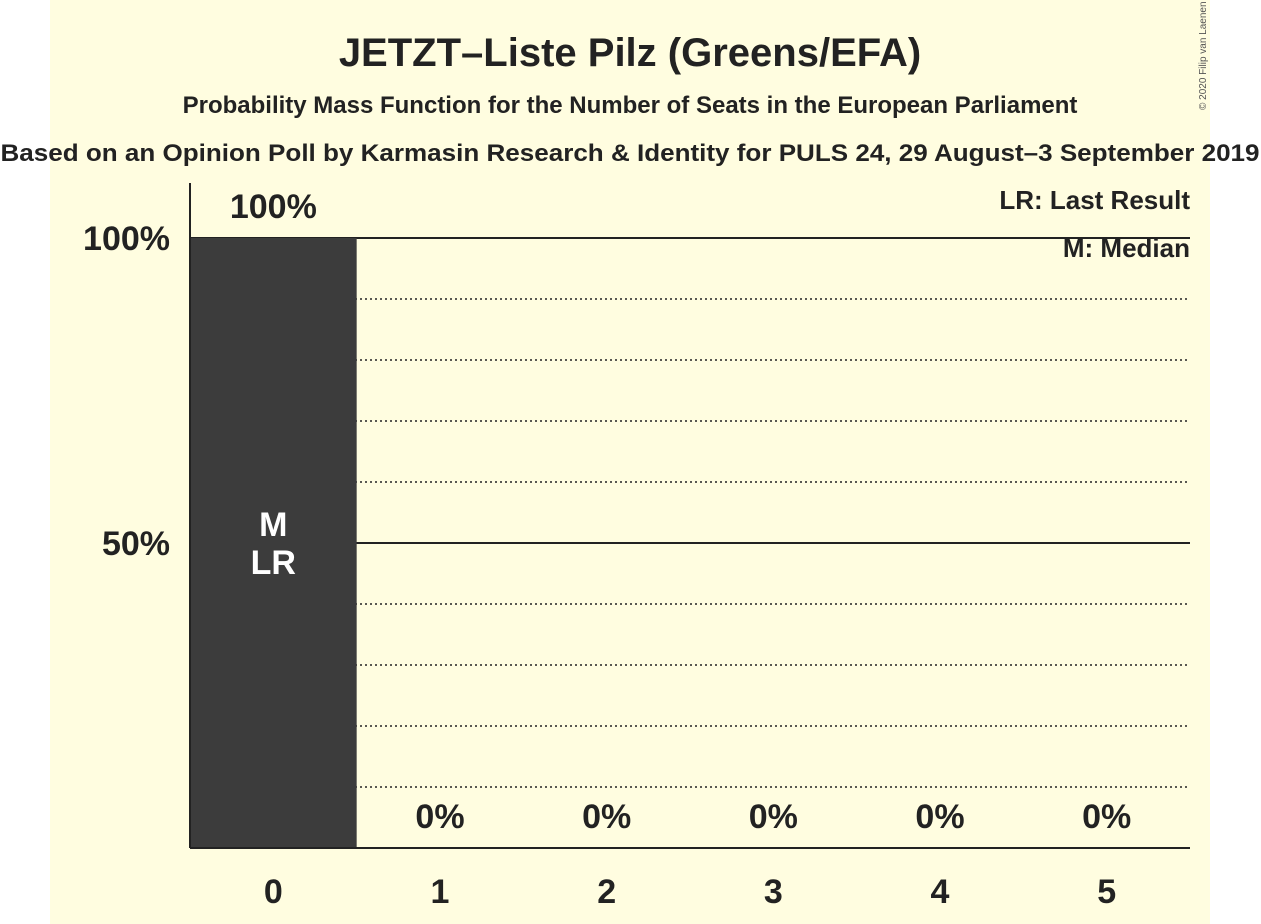  I want to click on legend-entry-1: LR: Last Result, so click(1094, 200).